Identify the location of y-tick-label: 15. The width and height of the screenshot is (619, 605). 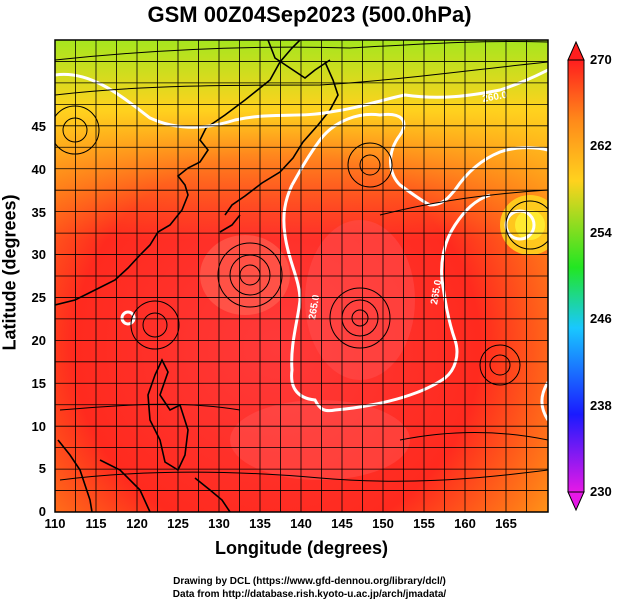
(38, 383).